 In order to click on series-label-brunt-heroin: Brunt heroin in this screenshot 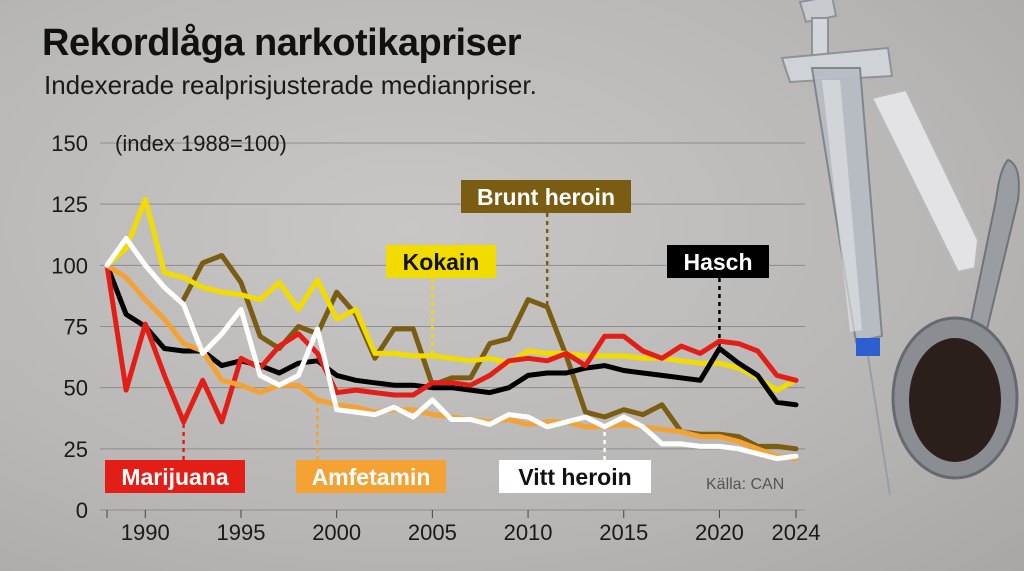, I will do `click(546, 196)`.